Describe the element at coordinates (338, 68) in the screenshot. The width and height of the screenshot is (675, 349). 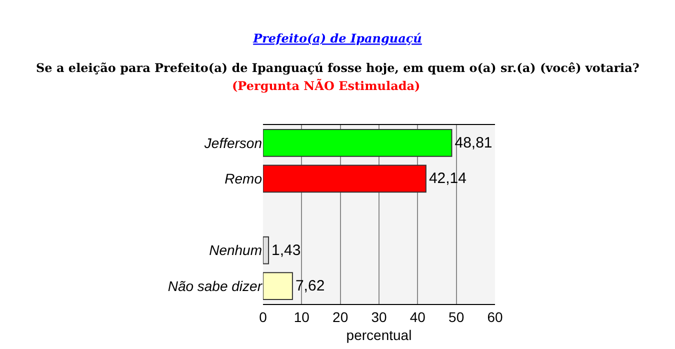
I see `chart-subtitle: Se a eleição para Prefeito(a) de Ipanguaçú fosse hoje, em quem o(a) sr.(a) (você) votaria?` at that location.